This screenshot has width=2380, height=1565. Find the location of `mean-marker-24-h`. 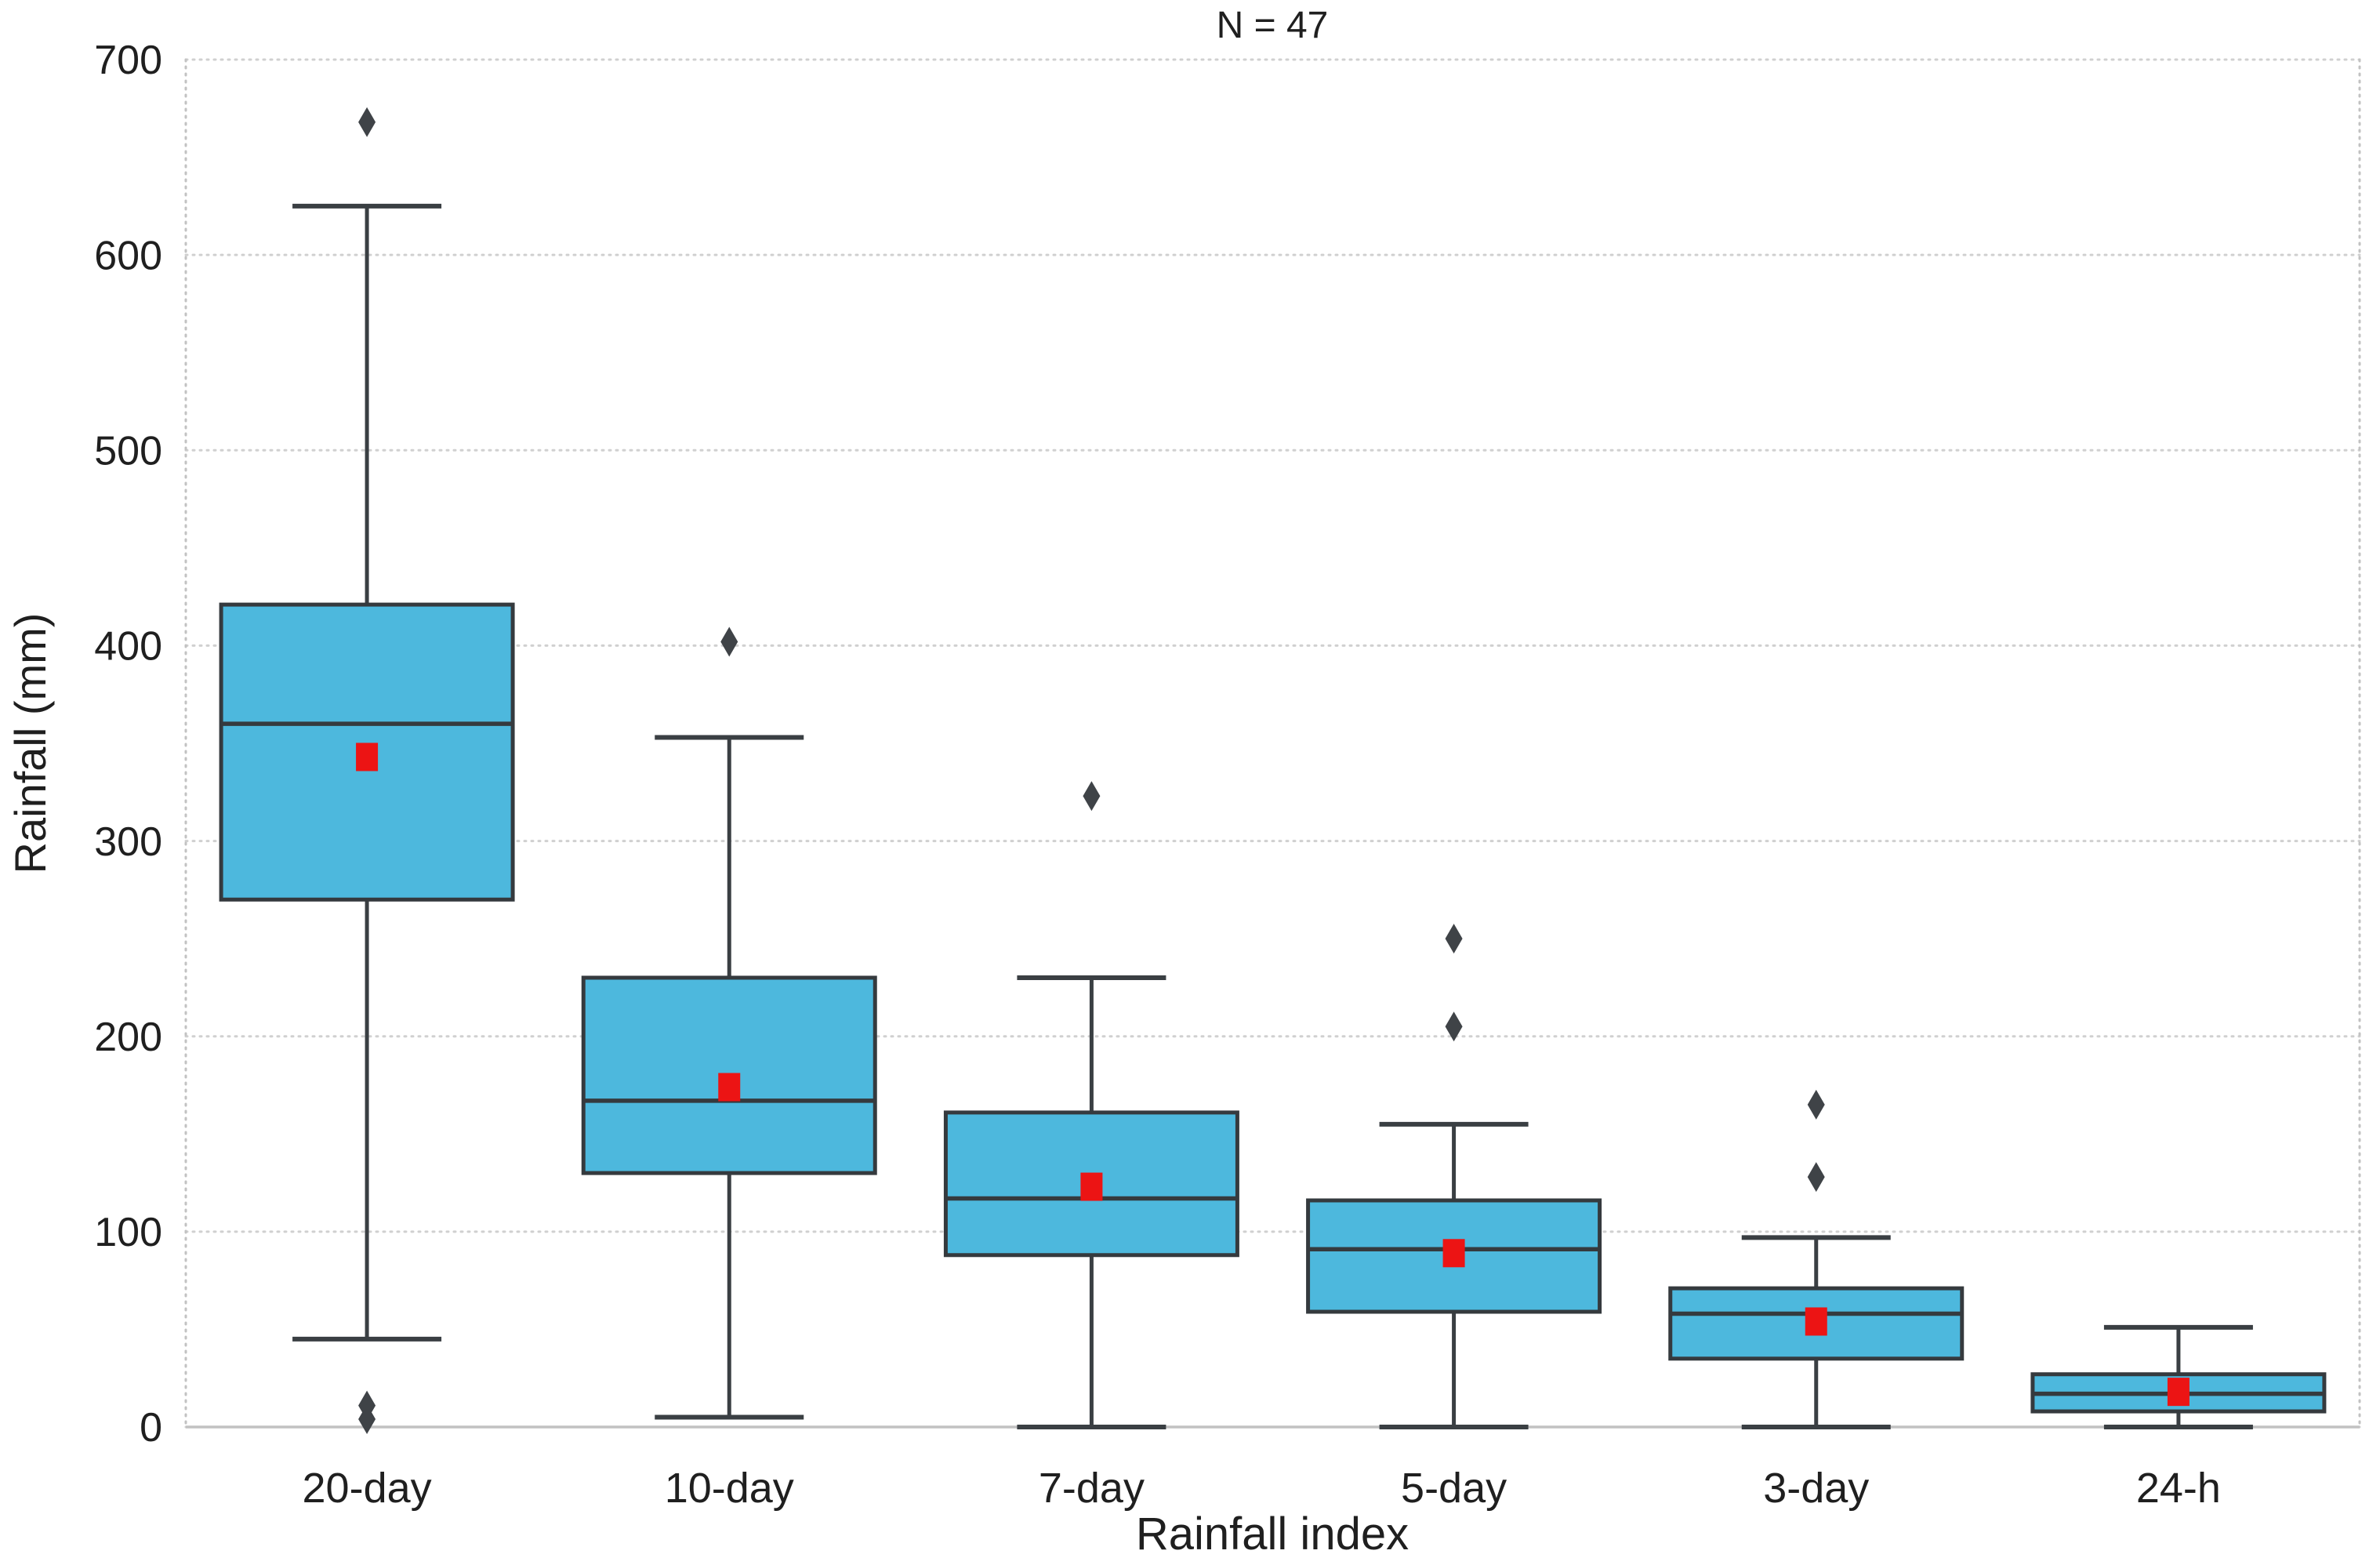

mean-marker-24-h is located at coordinates (2178, 1392).